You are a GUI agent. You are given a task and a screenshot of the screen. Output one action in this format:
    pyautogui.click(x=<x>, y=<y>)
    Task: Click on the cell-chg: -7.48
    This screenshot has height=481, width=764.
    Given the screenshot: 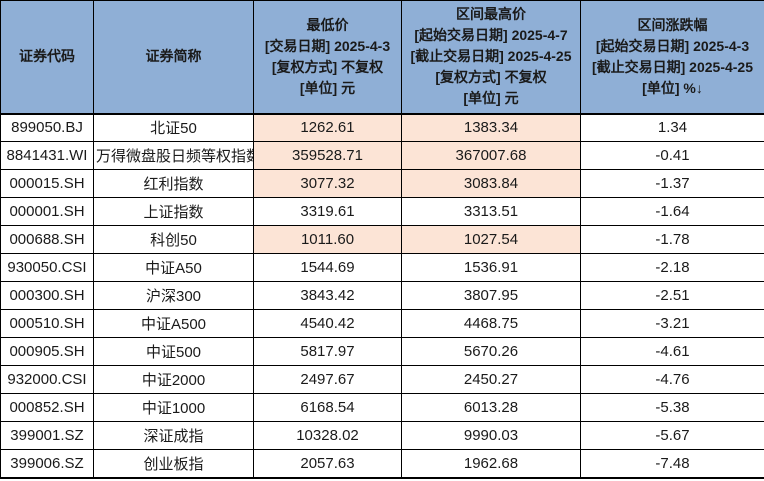 What is the action you would take?
    pyautogui.click(x=672, y=463)
    